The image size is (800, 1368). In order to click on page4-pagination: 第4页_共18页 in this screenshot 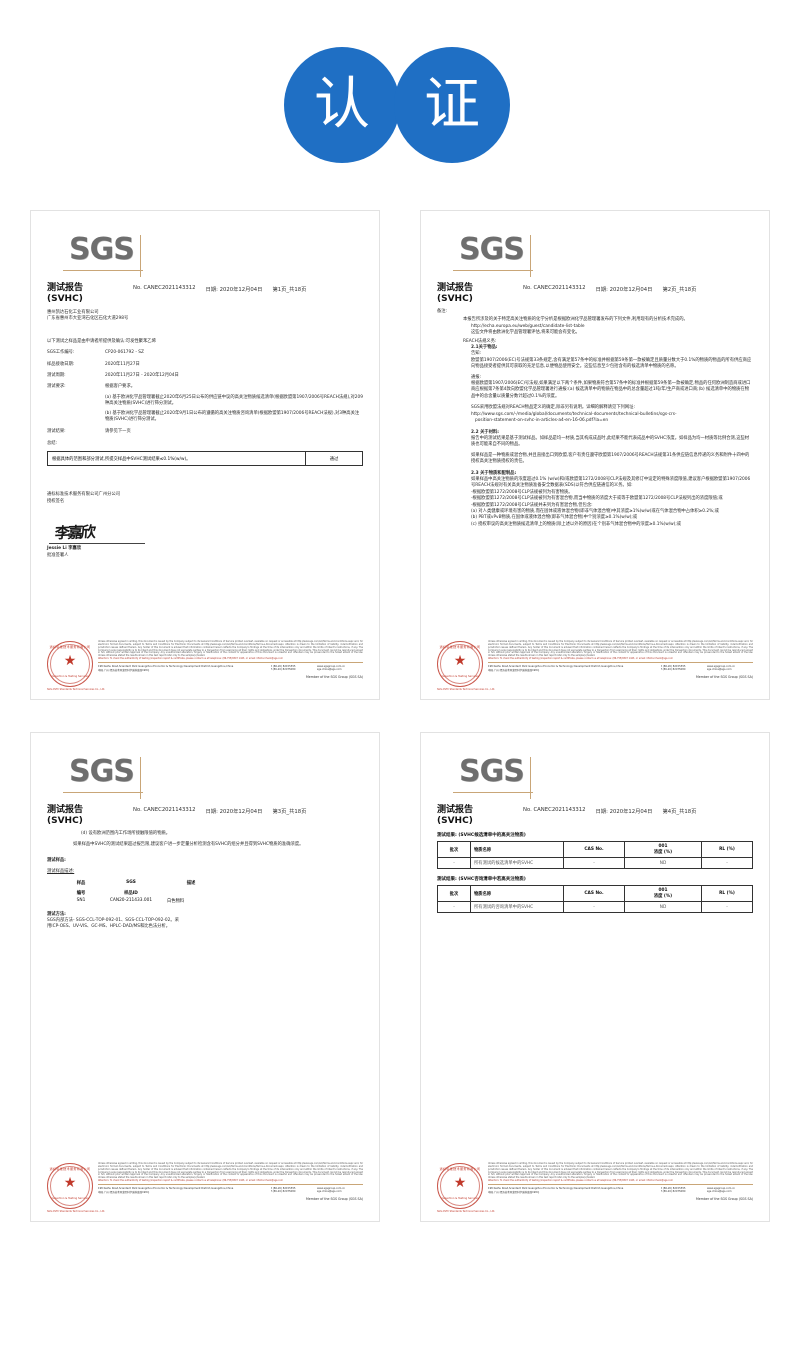, I will do `click(679, 812)`.